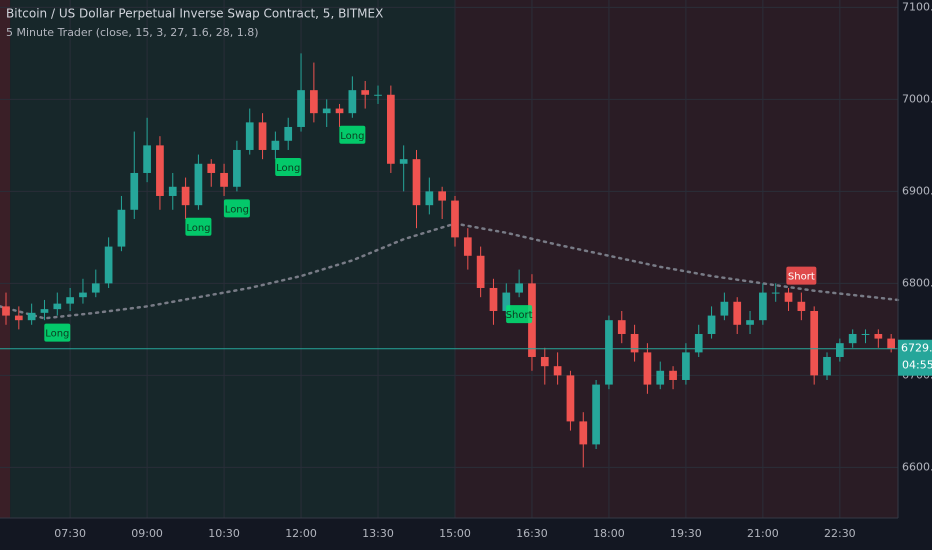 The image size is (932, 550). I want to click on x-tick-label: 07:30, so click(70, 533).